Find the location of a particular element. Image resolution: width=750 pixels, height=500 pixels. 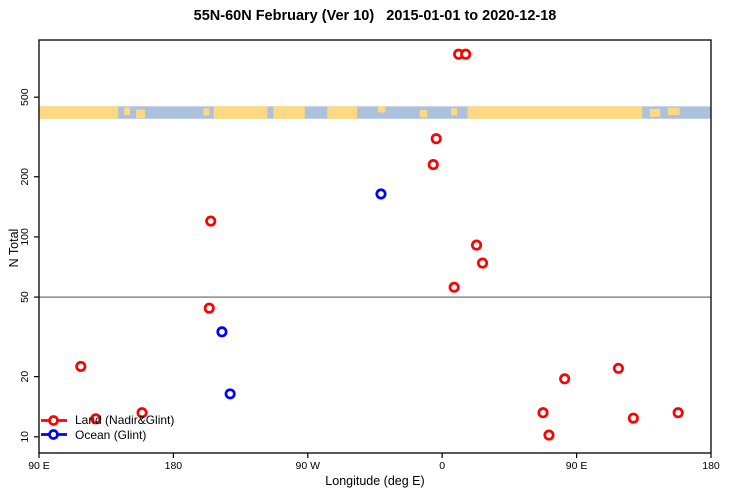

map-strip is located at coordinates (375, 112).